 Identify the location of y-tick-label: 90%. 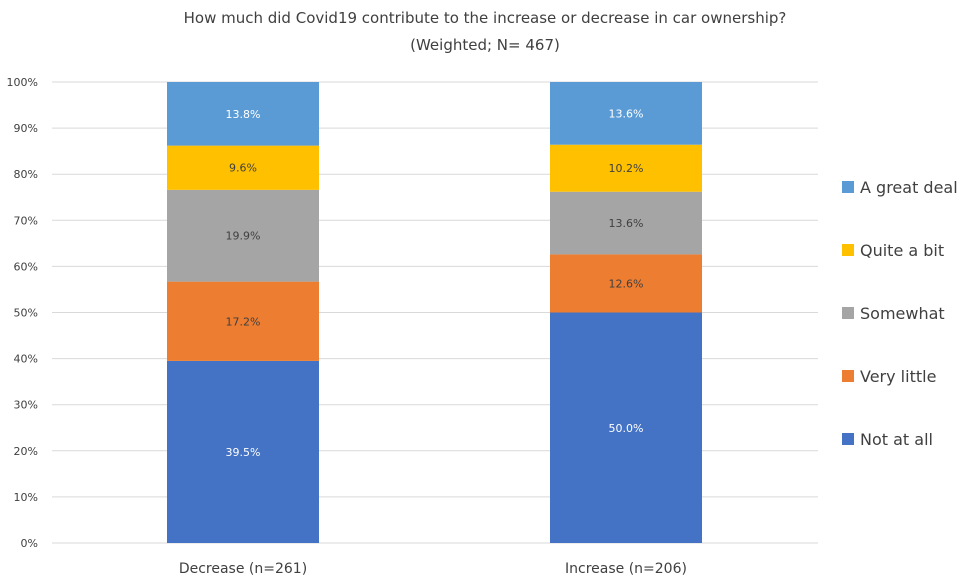
(26, 128).